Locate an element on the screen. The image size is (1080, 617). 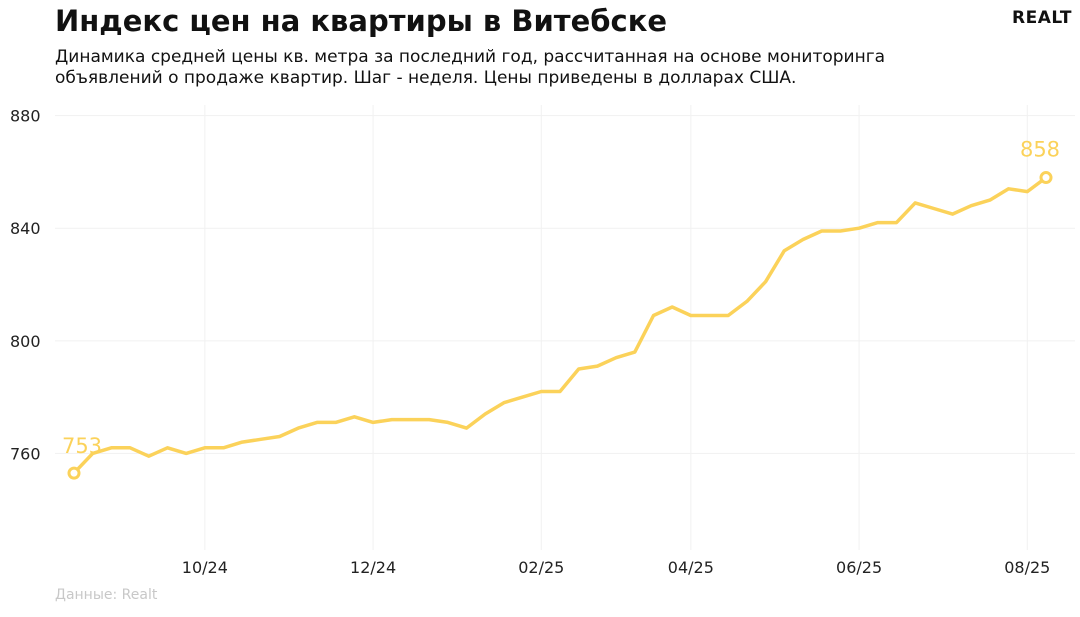
y-tick-label: 840 is located at coordinates (25, 228).